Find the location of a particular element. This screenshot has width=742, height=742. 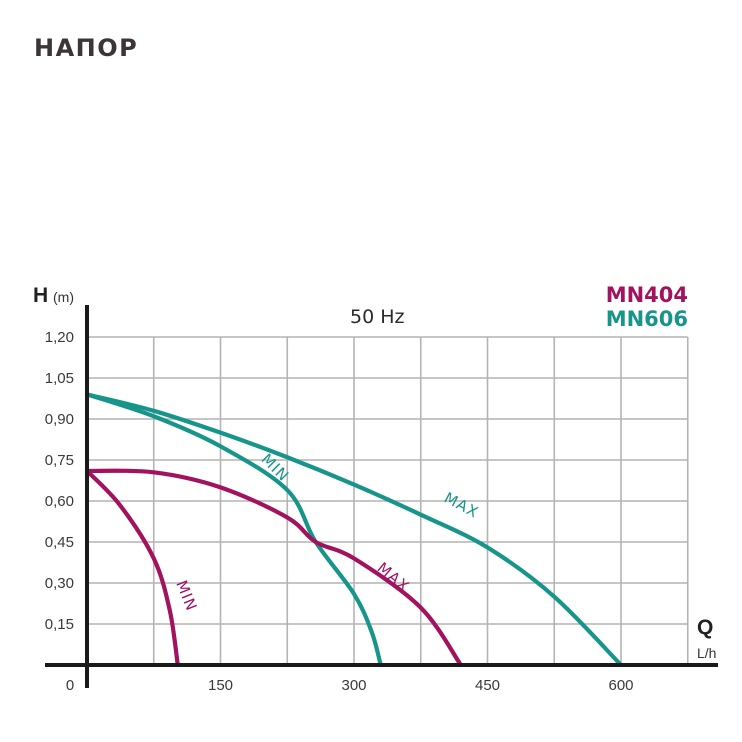

chart-title: 50 Hz is located at coordinates (377, 317).